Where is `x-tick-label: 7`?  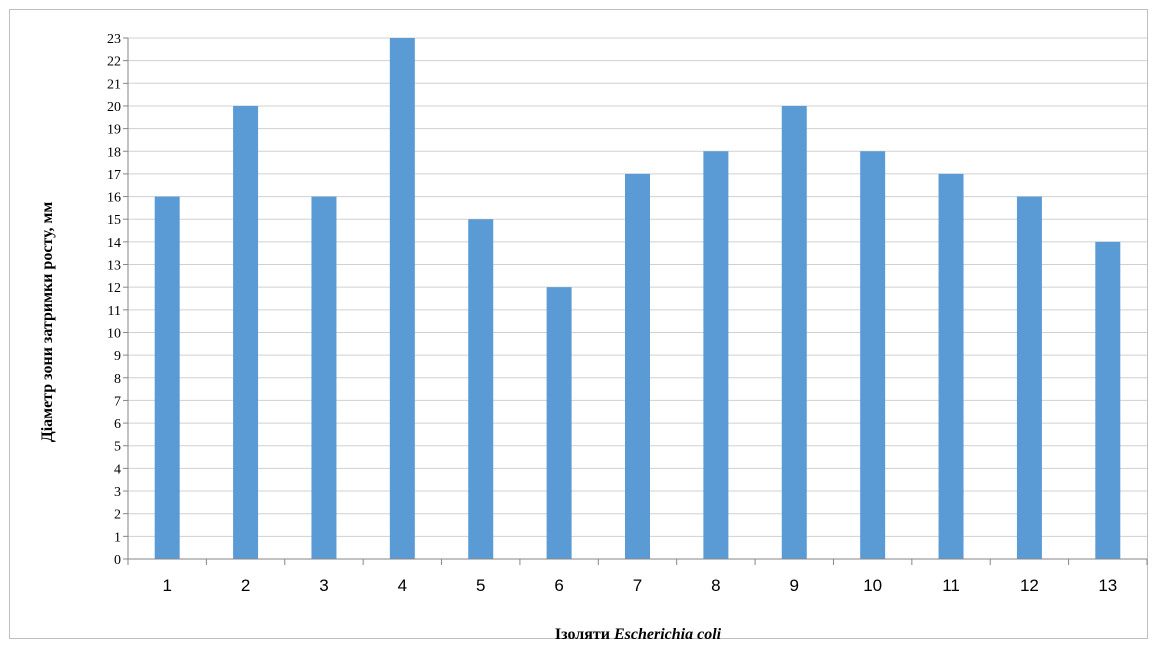
x-tick-label: 7 is located at coordinates (637, 585).